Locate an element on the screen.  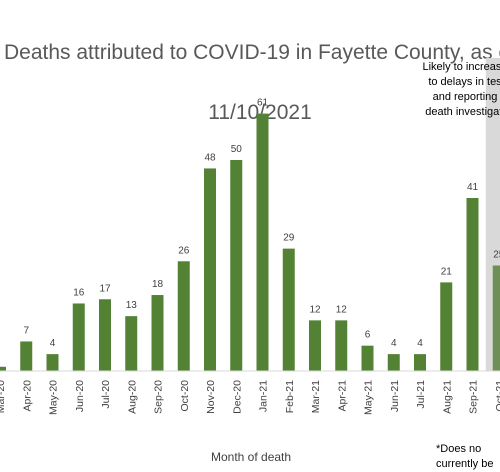
x-tick-may-21: May-21 is located at coordinates (369, 397).